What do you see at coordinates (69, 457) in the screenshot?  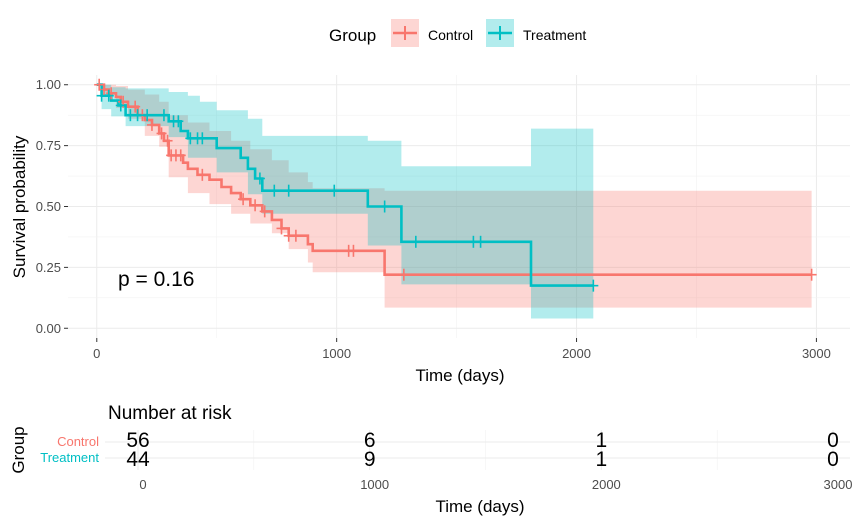 I see `risk-row-label-treatment: Treatment` at bounding box center [69, 457].